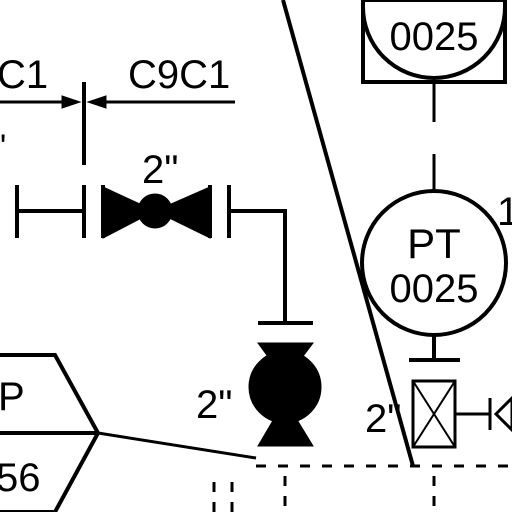 This screenshot has width=512, height=512. Describe the element at coordinates (71, 102) in the screenshot. I see `spec-left-arrowhead` at that location.